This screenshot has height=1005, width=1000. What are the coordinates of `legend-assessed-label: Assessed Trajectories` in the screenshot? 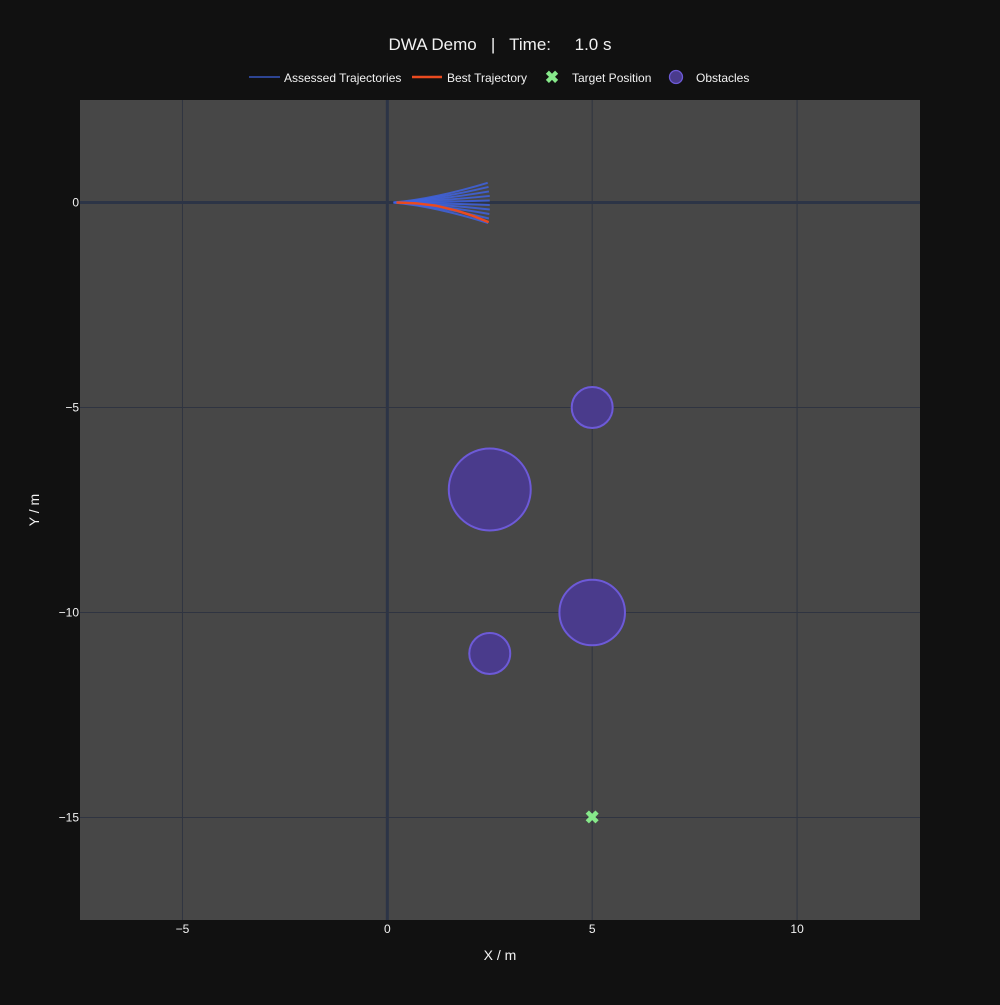 It's located at (342, 78).